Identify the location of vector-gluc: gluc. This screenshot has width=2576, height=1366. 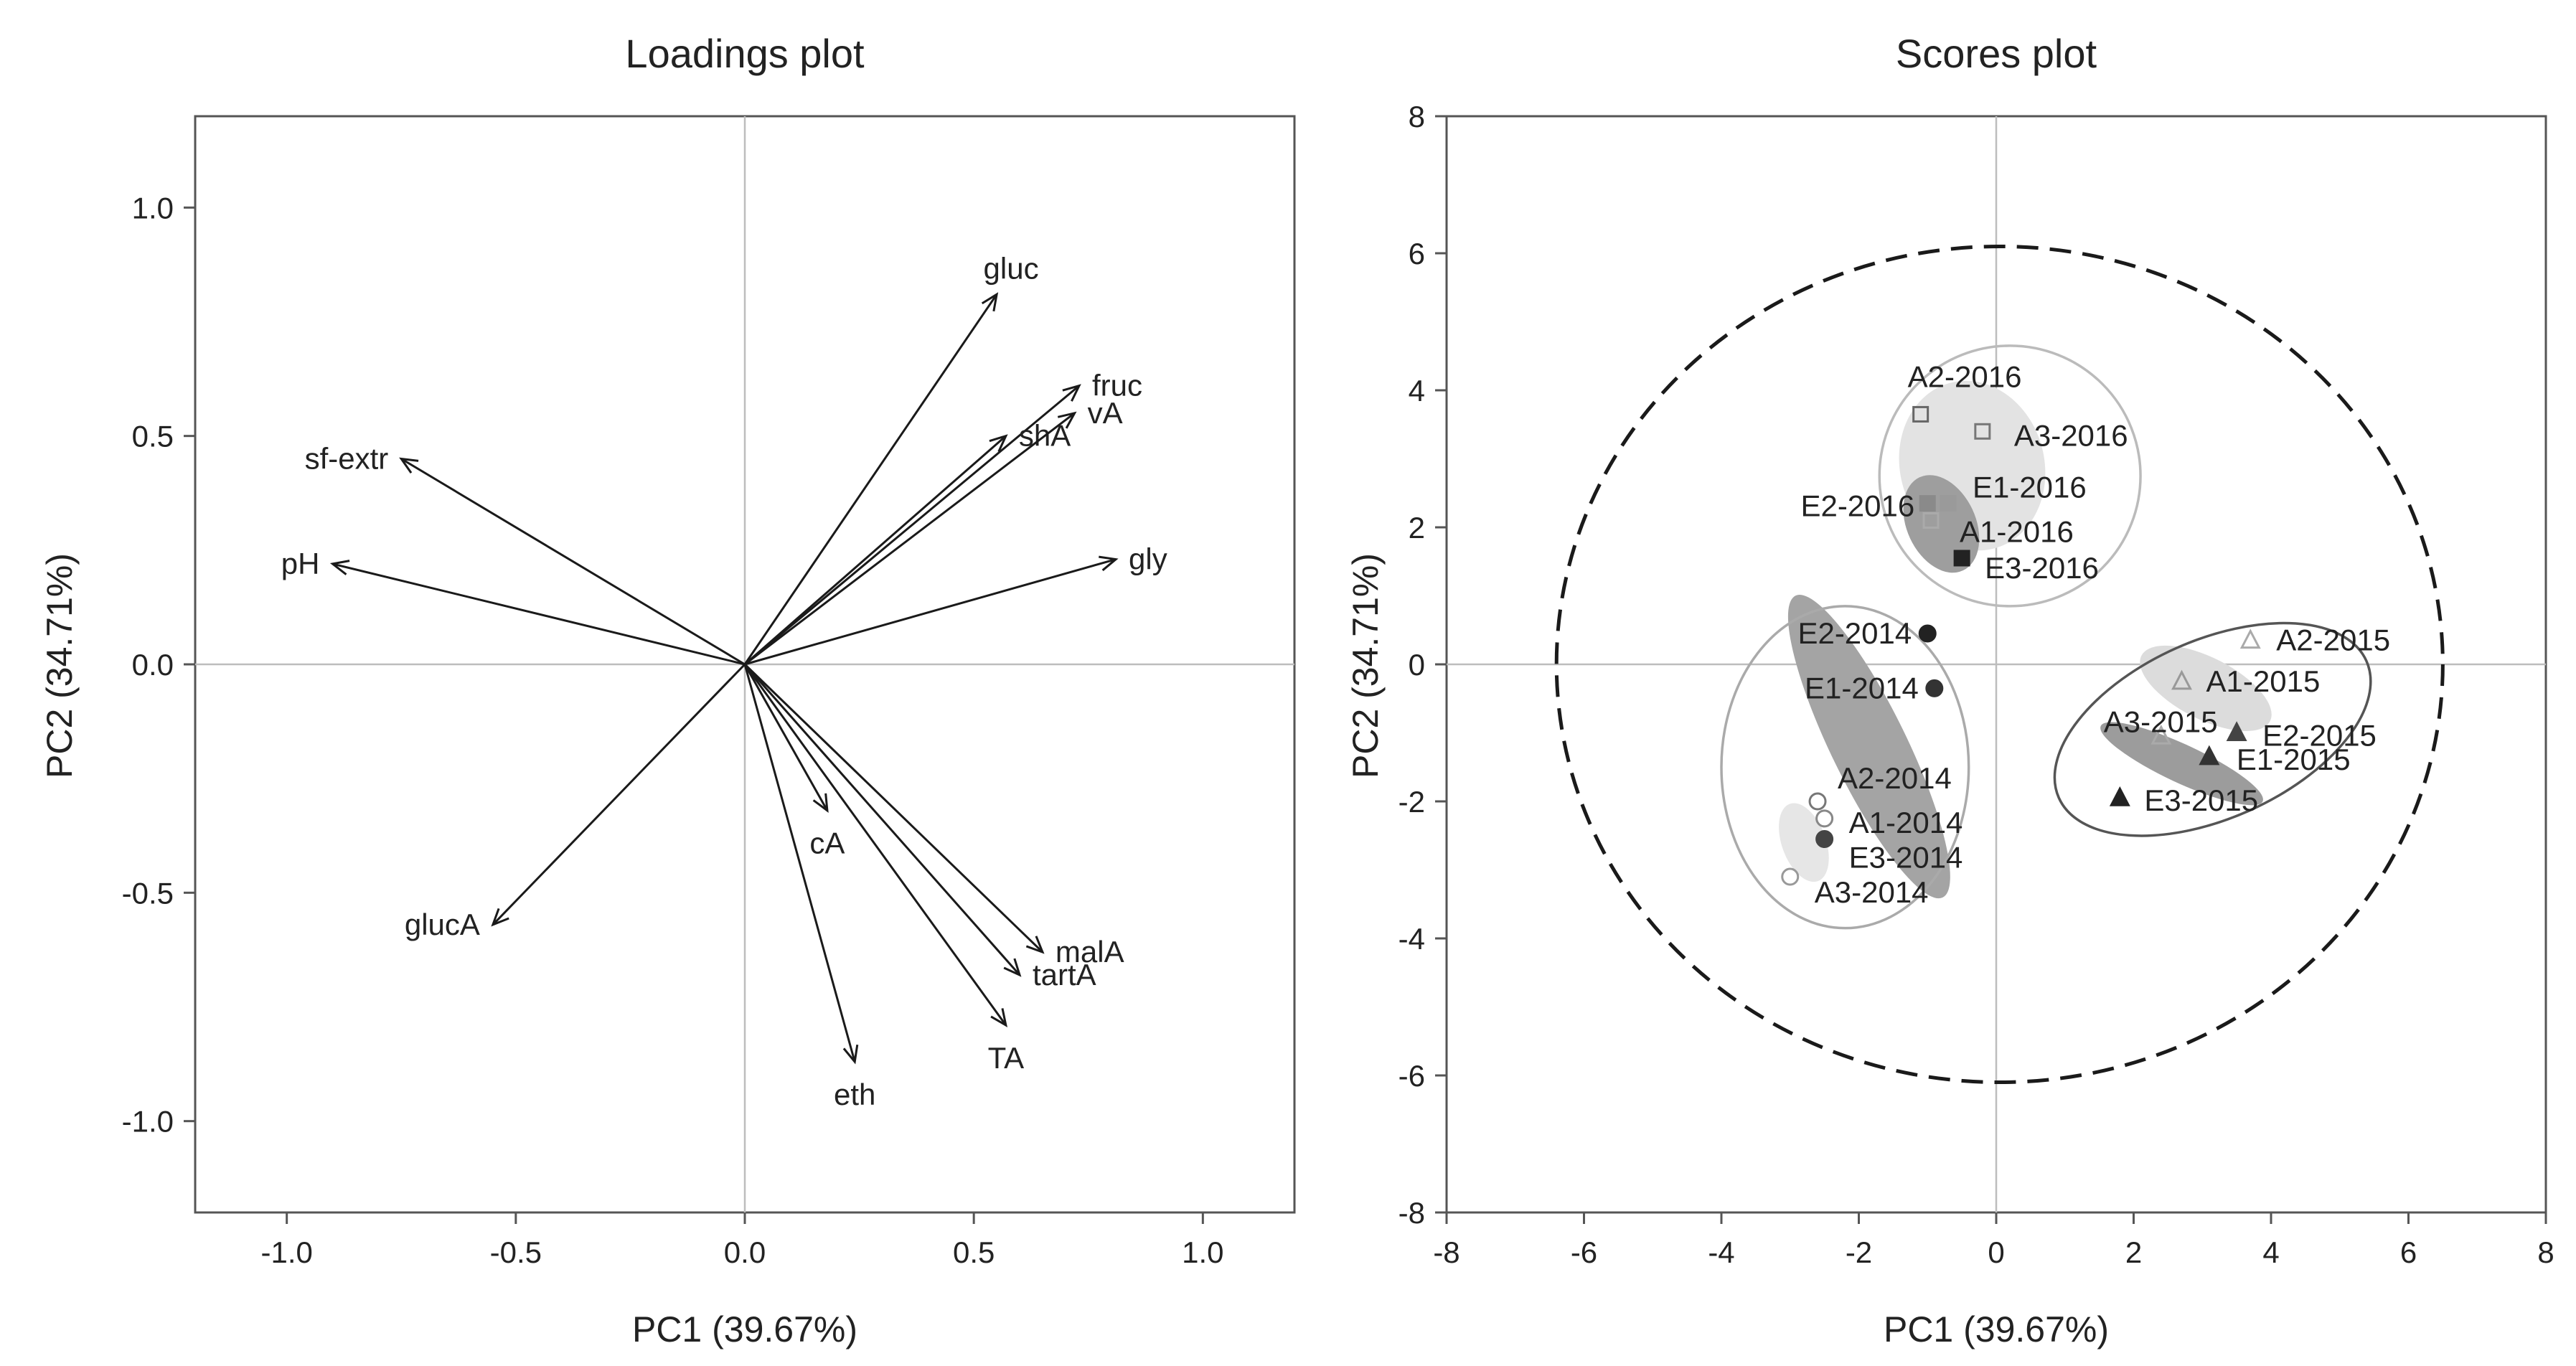
(891, 458).